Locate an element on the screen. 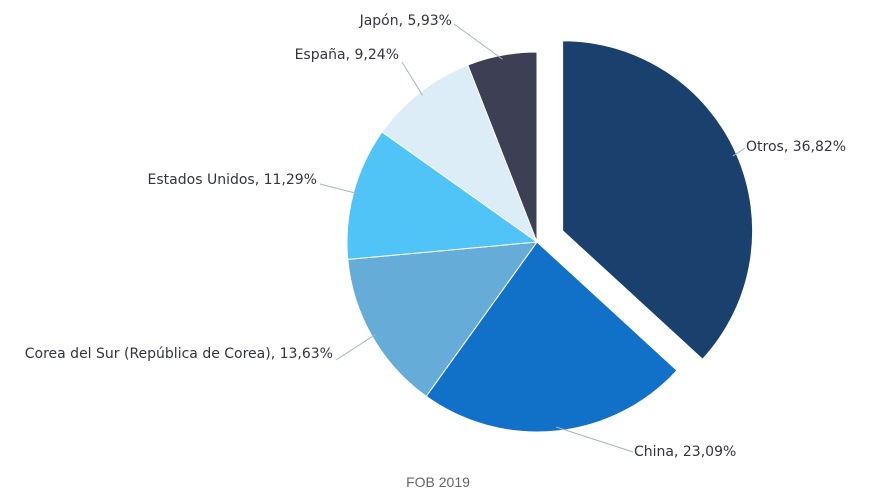 This screenshot has height=492, width=876. data-label: Japón, 5,93% is located at coordinates (405, 21).